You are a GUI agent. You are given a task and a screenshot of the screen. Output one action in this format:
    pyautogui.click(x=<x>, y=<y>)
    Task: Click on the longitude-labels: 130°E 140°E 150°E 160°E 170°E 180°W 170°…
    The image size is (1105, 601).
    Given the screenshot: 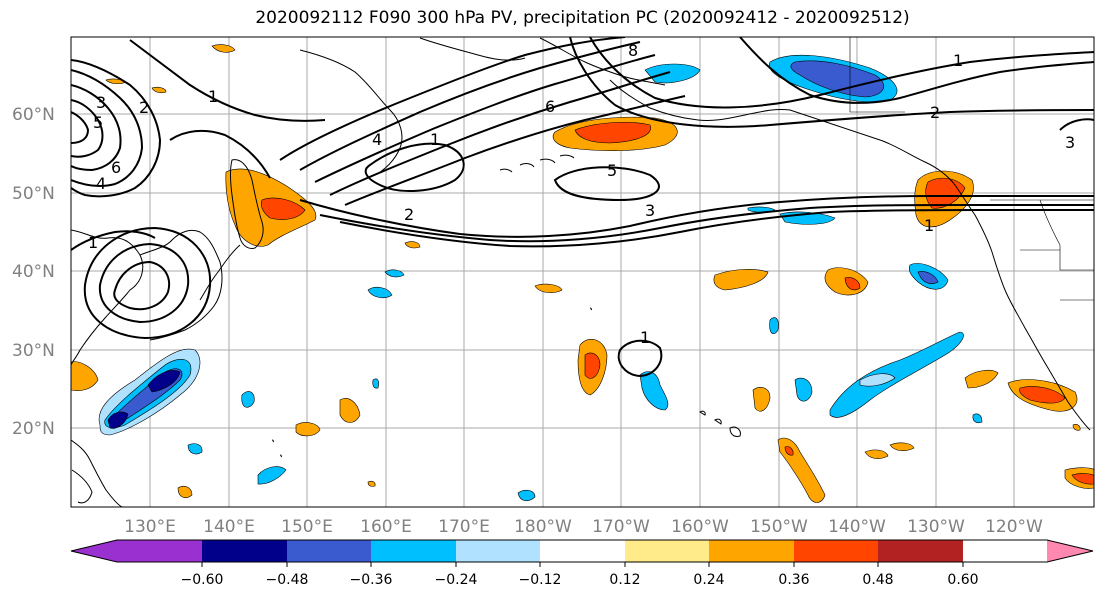 What is the action you would take?
    pyautogui.click(x=583, y=527)
    